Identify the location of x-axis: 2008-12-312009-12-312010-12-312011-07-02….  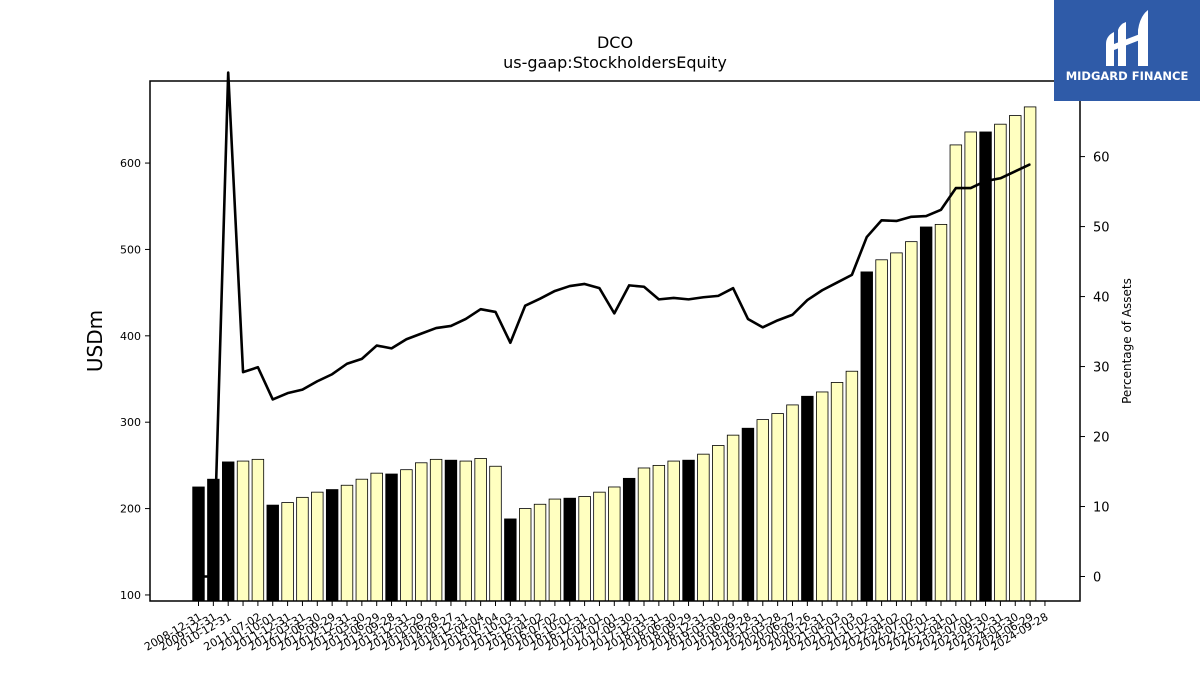
(596, 627).